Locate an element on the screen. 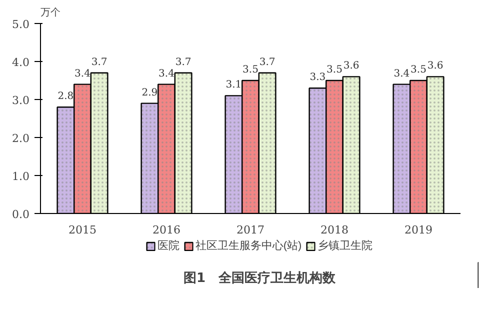 Image resolution: width=498 pixels, height=318 pixels. data-label: 2.9 is located at coordinates (150, 92).